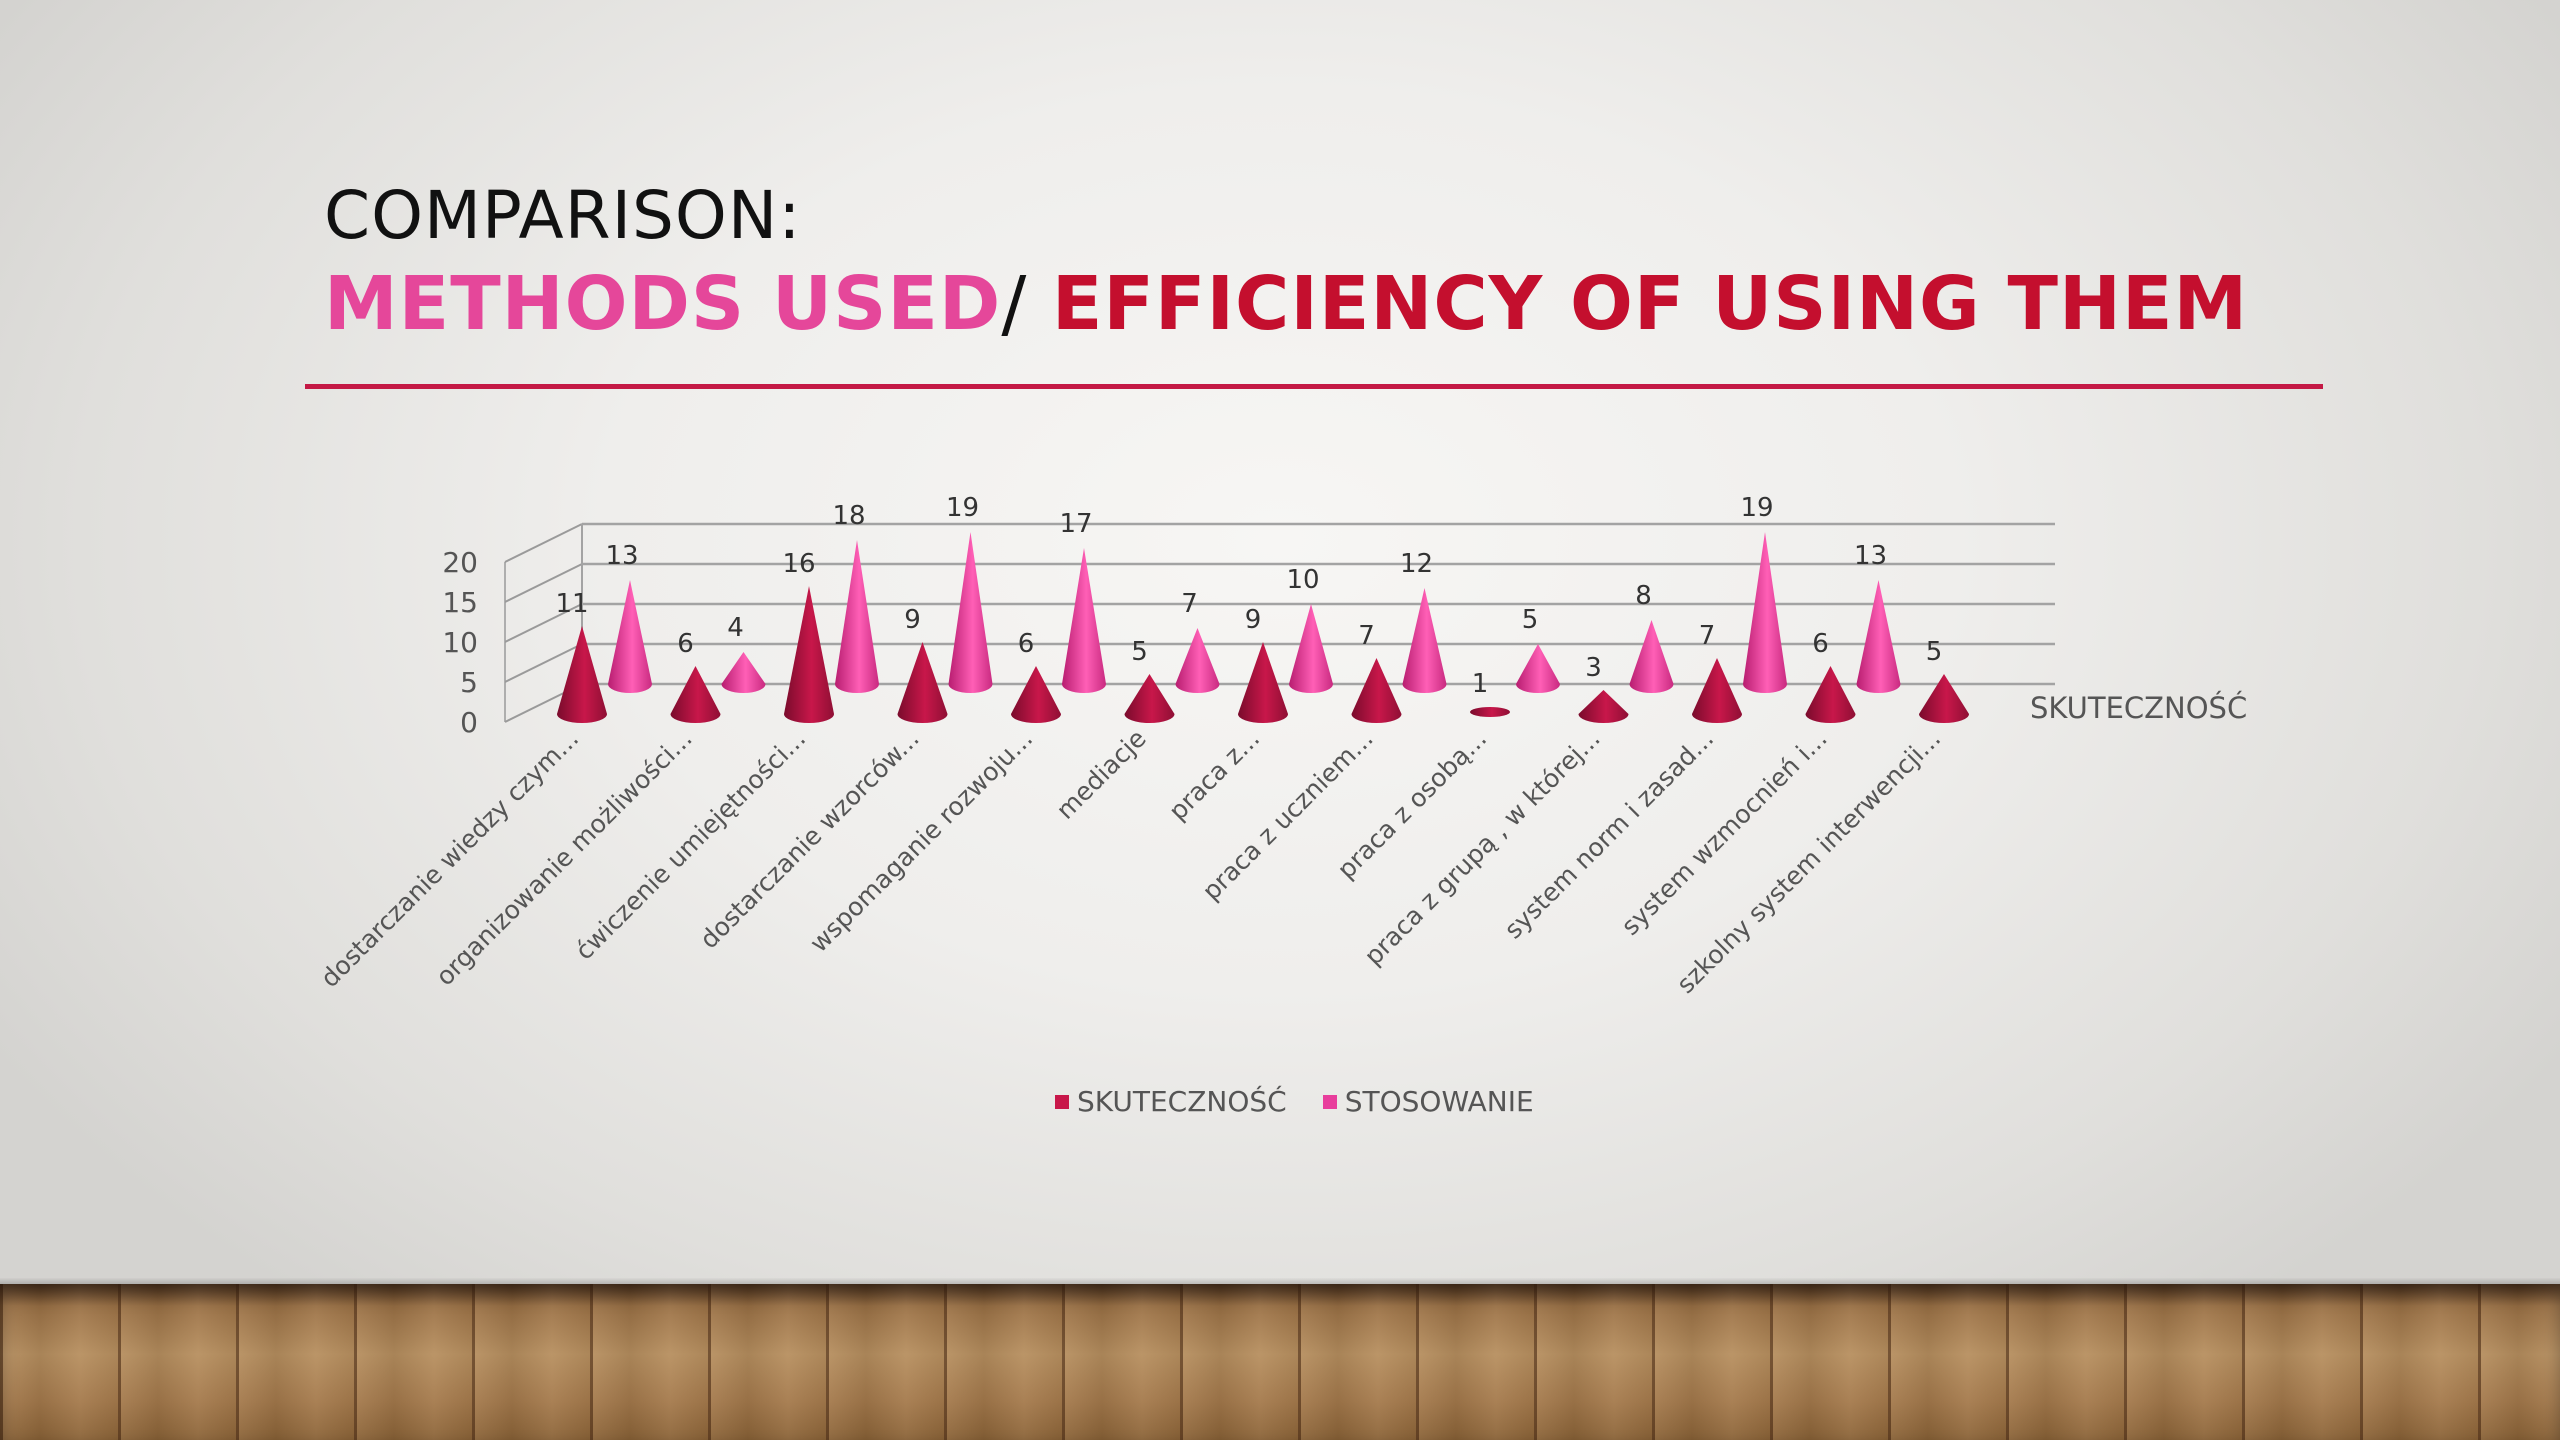  What do you see at coordinates (571, 604) in the screenshot?
I see `data-label-skutecznosc: 11` at bounding box center [571, 604].